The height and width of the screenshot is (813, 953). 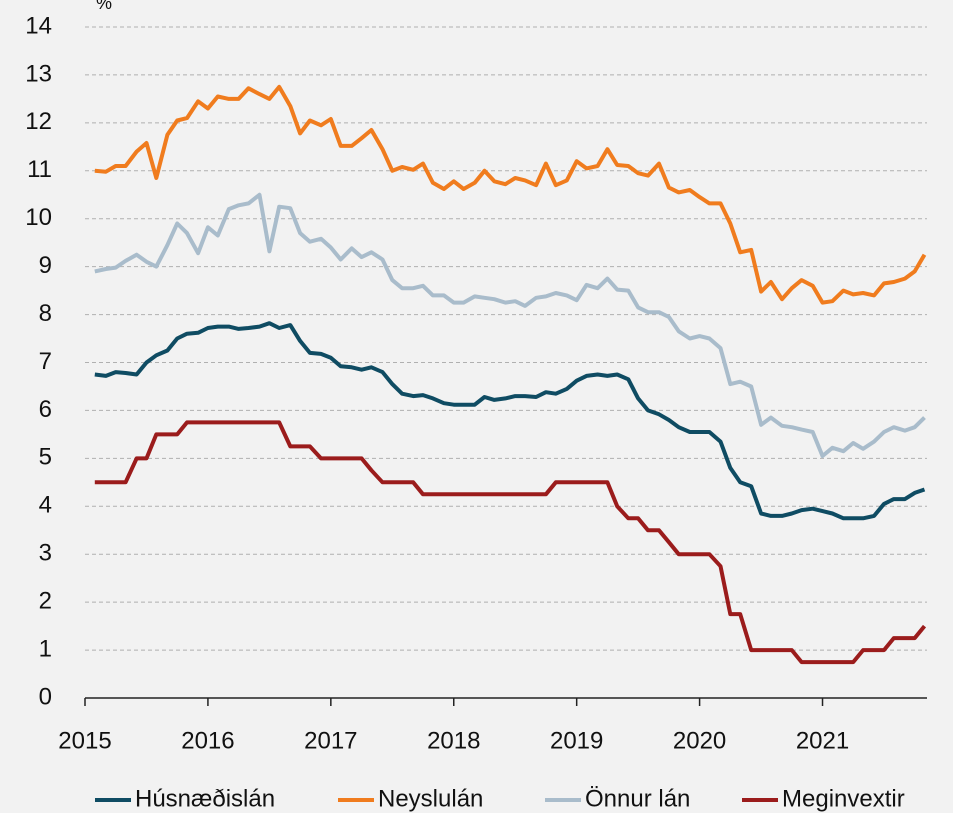 I want to click on x-tick-label: 2015, so click(x=84, y=740).